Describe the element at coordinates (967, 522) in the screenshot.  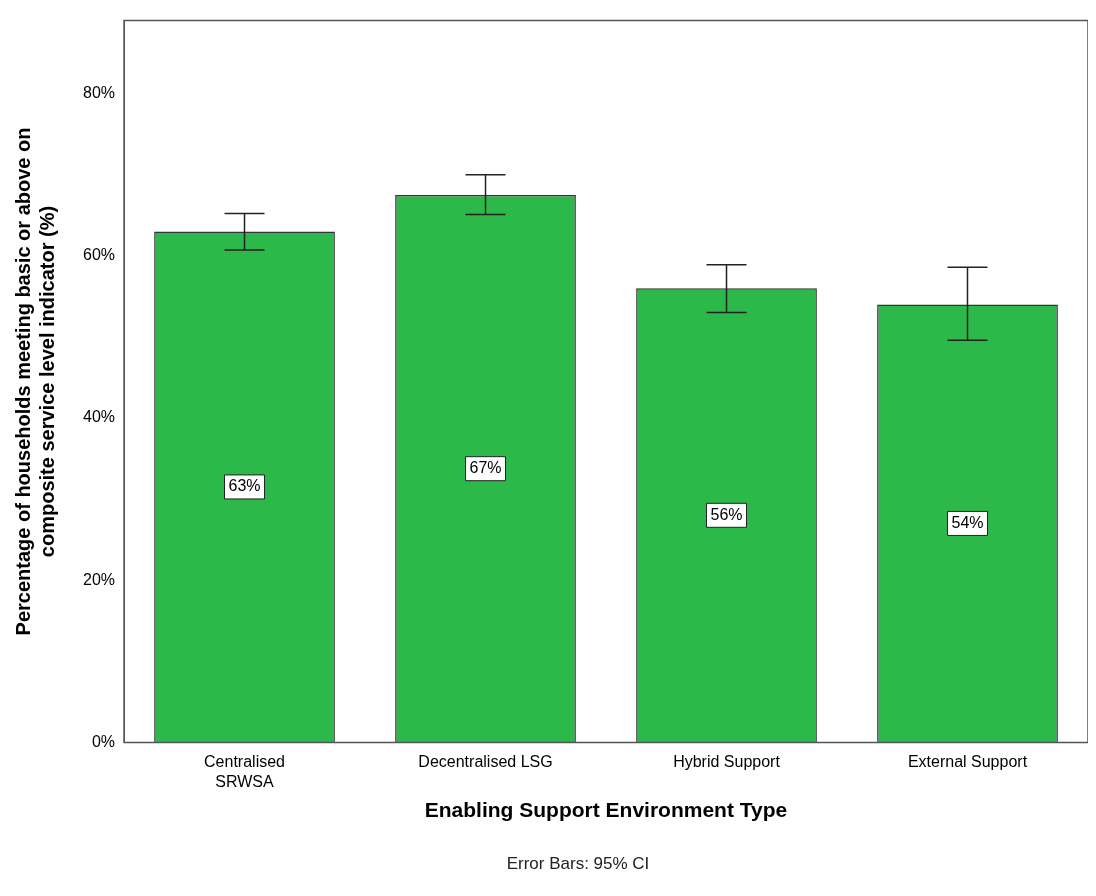
I see `data-label: 54%` at that location.